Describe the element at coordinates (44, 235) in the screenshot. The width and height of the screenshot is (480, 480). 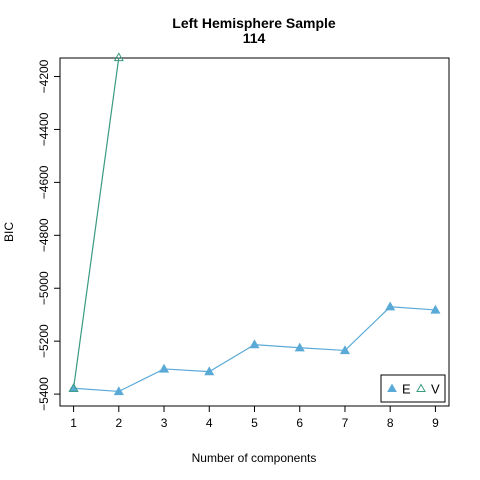
I see `y-tick-label: −4800` at that location.